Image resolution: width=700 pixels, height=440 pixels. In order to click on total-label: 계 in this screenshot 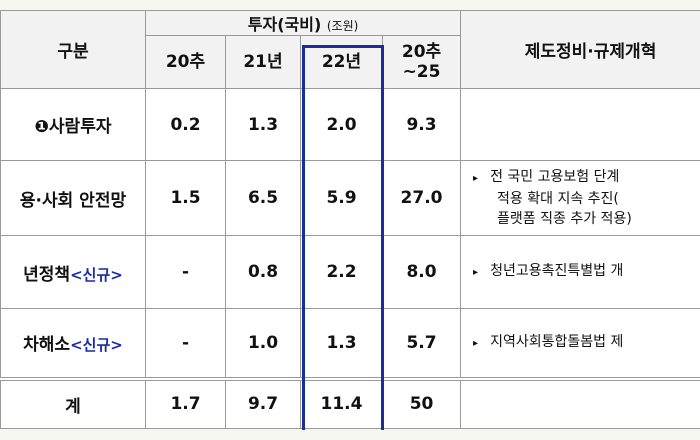, I will do `click(73, 402)`.